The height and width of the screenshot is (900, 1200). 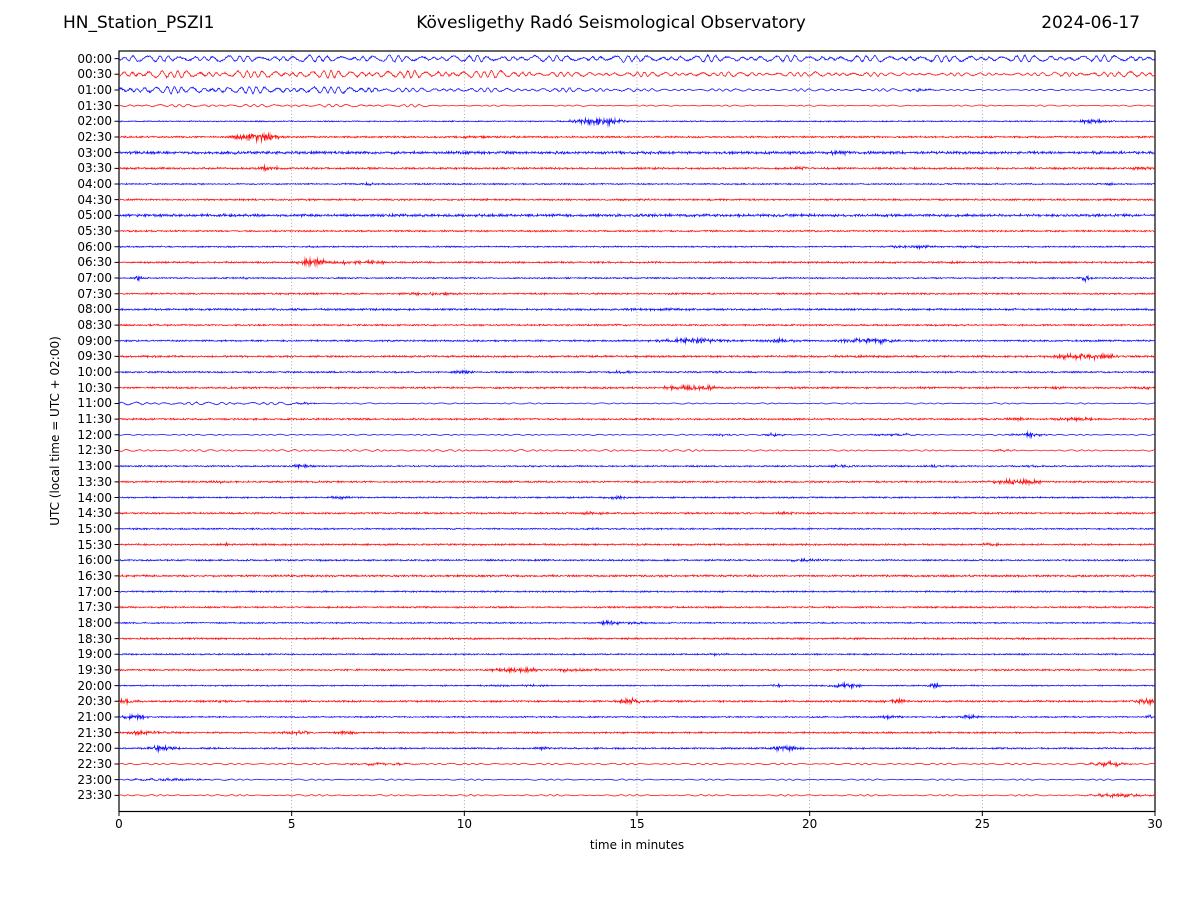 What do you see at coordinates (464, 824) in the screenshot?
I see `x-tick-label: 10` at bounding box center [464, 824].